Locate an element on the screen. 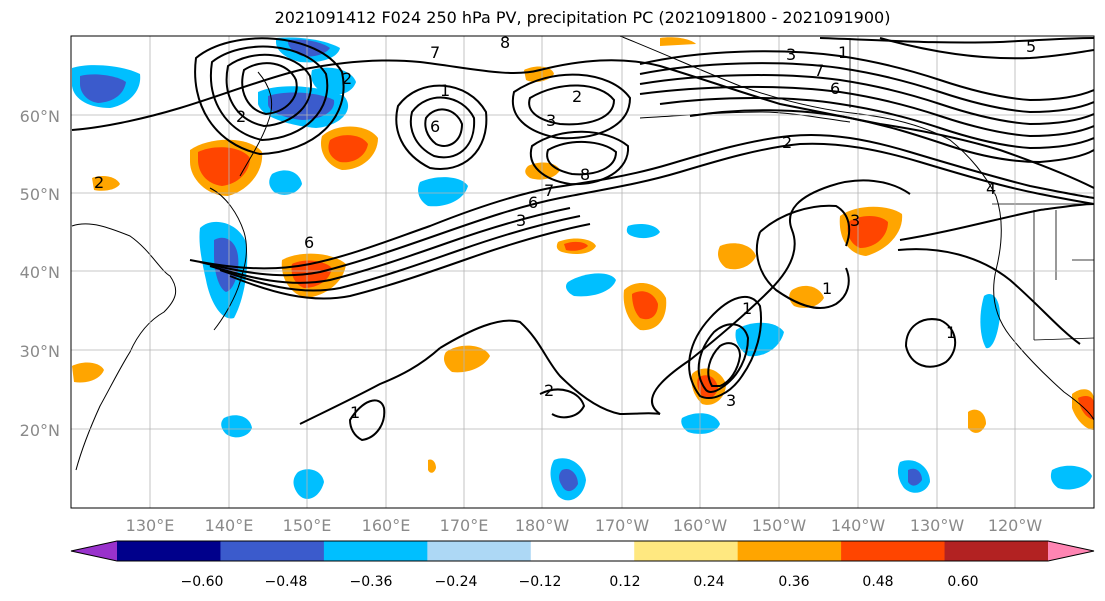 This screenshot has height=601, width=1105. colorbar-label: 0.36 is located at coordinates (793, 582).